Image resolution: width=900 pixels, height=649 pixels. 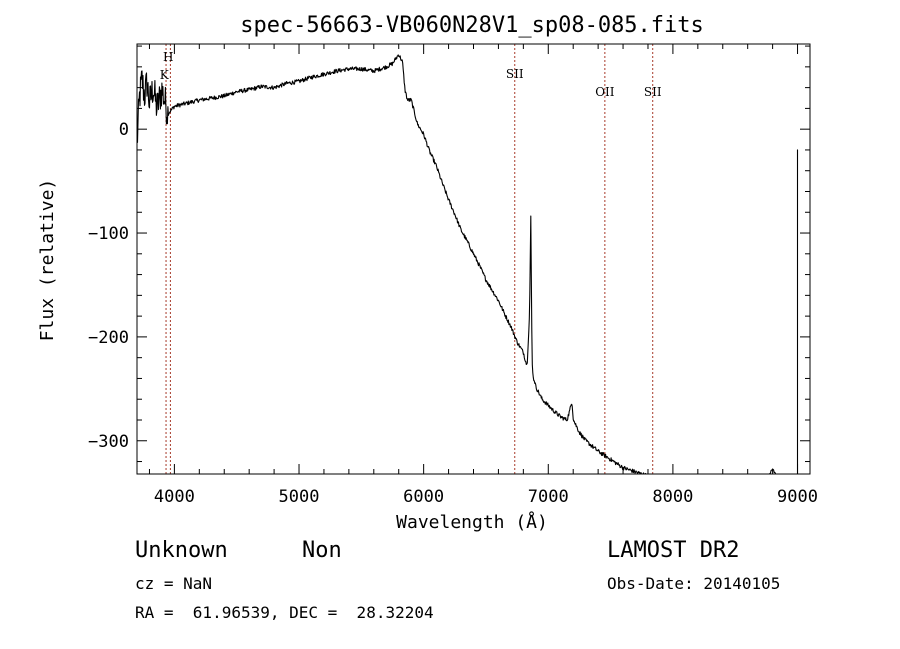 What do you see at coordinates (472, 522) in the screenshot?
I see `x-axis-label: Wavelength (Å)` at bounding box center [472, 522].